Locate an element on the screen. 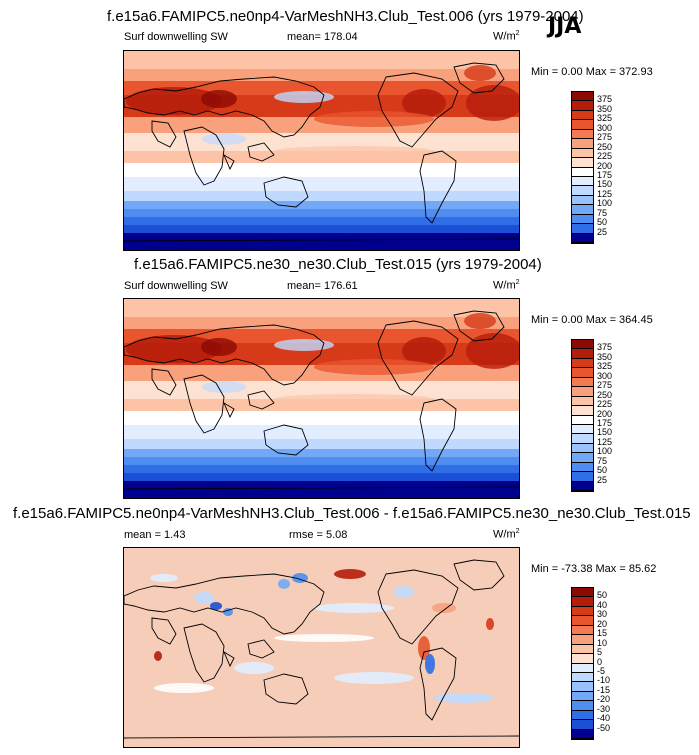 The height and width of the screenshot is (755, 699). panel-3-units: W/m2 is located at coordinates (506, 534).